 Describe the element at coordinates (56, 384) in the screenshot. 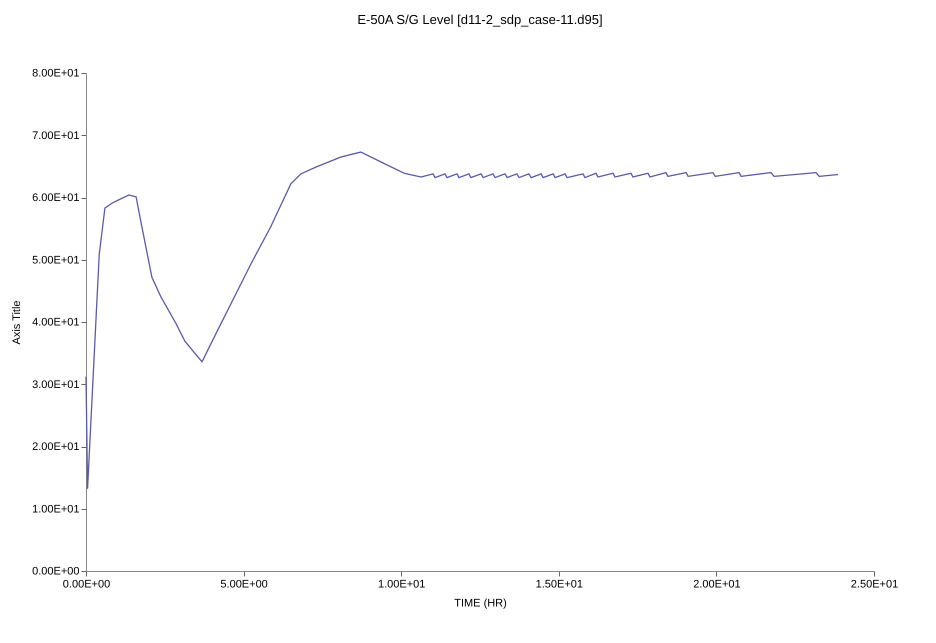

I see `y-tick-label: 3.00E+01` at that location.